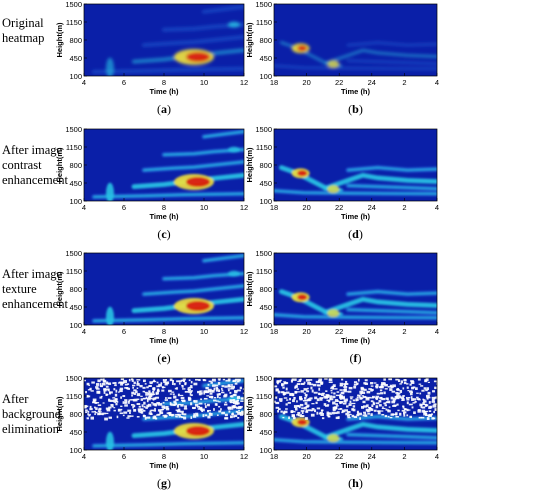 The image size is (550, 491). I want to click on y-tick-label: 450, so click(265, 58).